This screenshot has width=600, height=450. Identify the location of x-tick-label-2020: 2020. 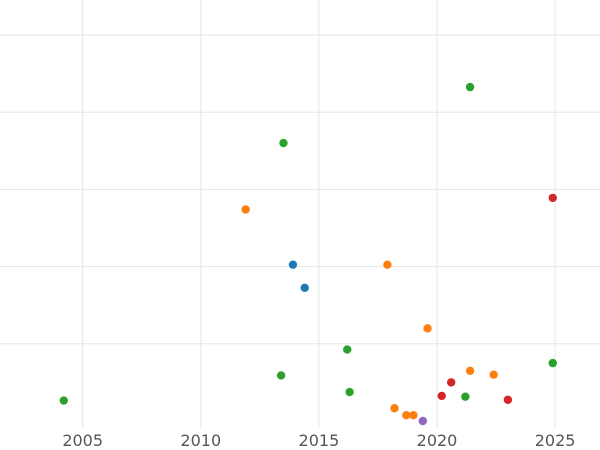
(437, 440).